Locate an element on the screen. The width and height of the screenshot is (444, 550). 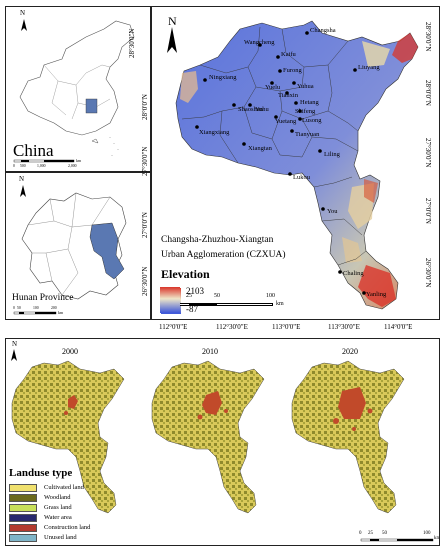
china-outline is located at coordinates (77, 78).